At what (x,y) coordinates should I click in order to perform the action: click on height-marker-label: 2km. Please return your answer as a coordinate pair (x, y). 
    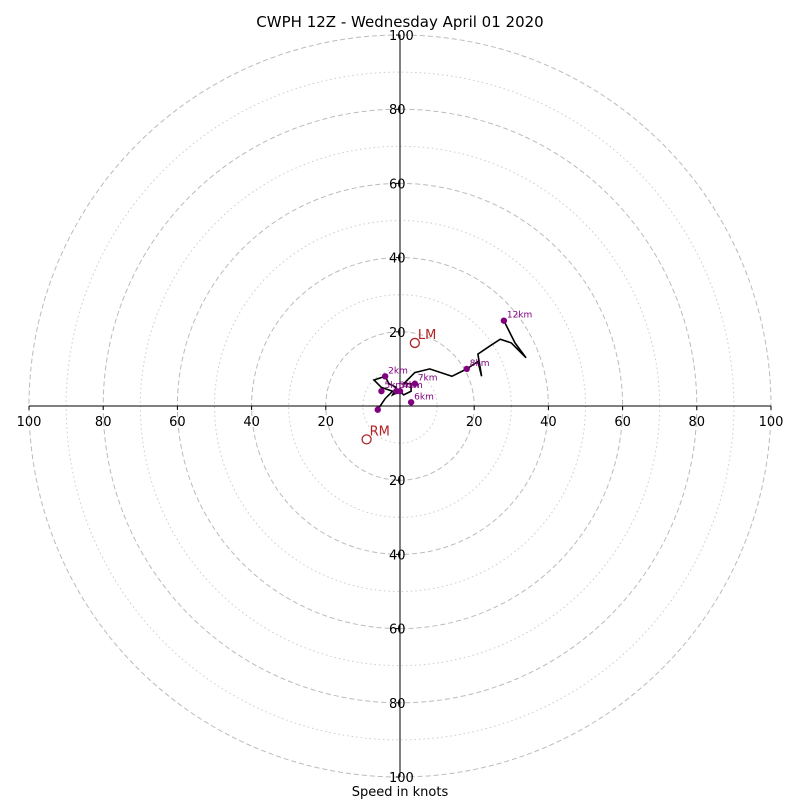
    Looking at the image, I should click on (398, 371).